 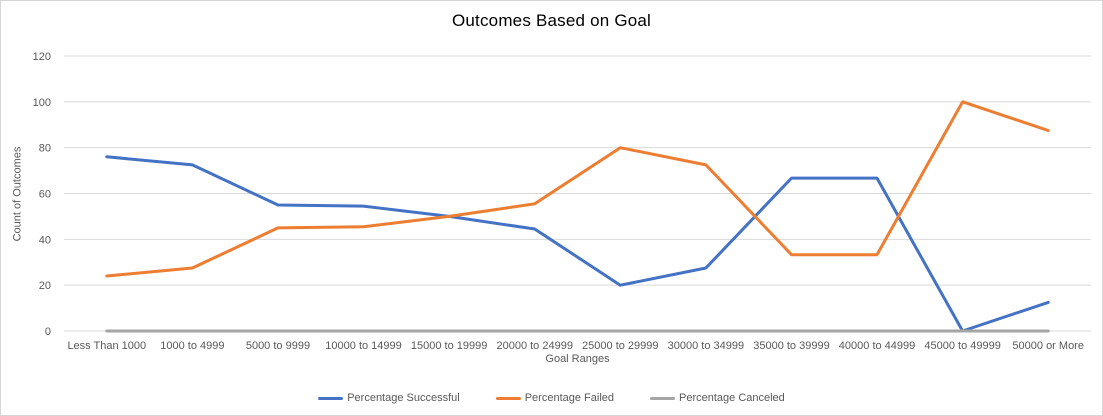 I want to click on y-tick-label: 20, so click(x=45, y=286).